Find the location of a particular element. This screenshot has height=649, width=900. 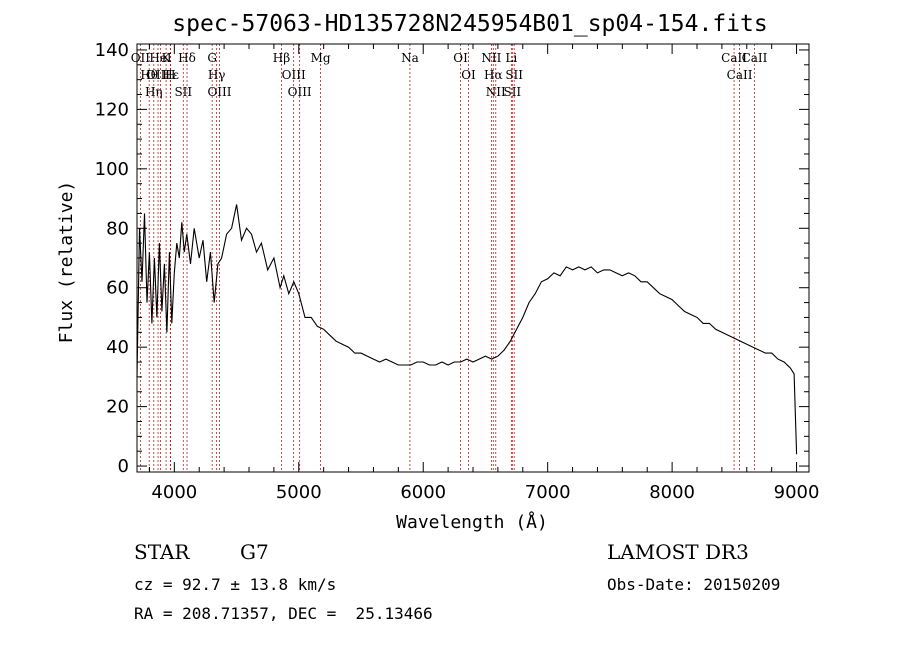

emission-line-label-27: CaII is located at coordinates (740, 75).